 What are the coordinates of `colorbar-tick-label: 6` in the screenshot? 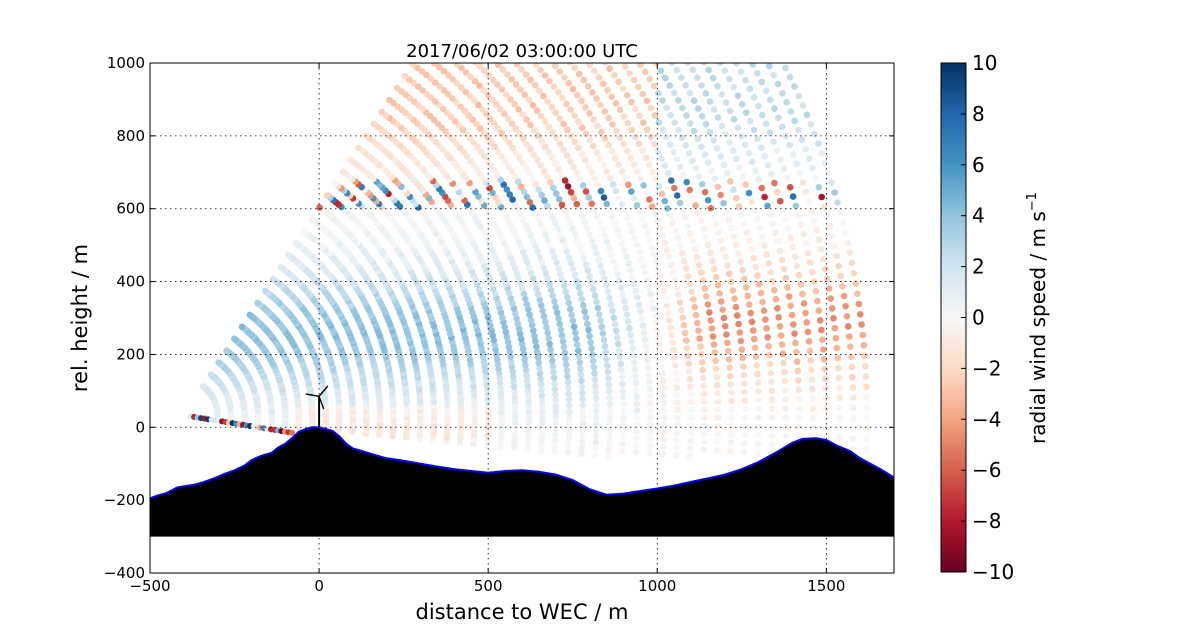 It's located at (978, 165).